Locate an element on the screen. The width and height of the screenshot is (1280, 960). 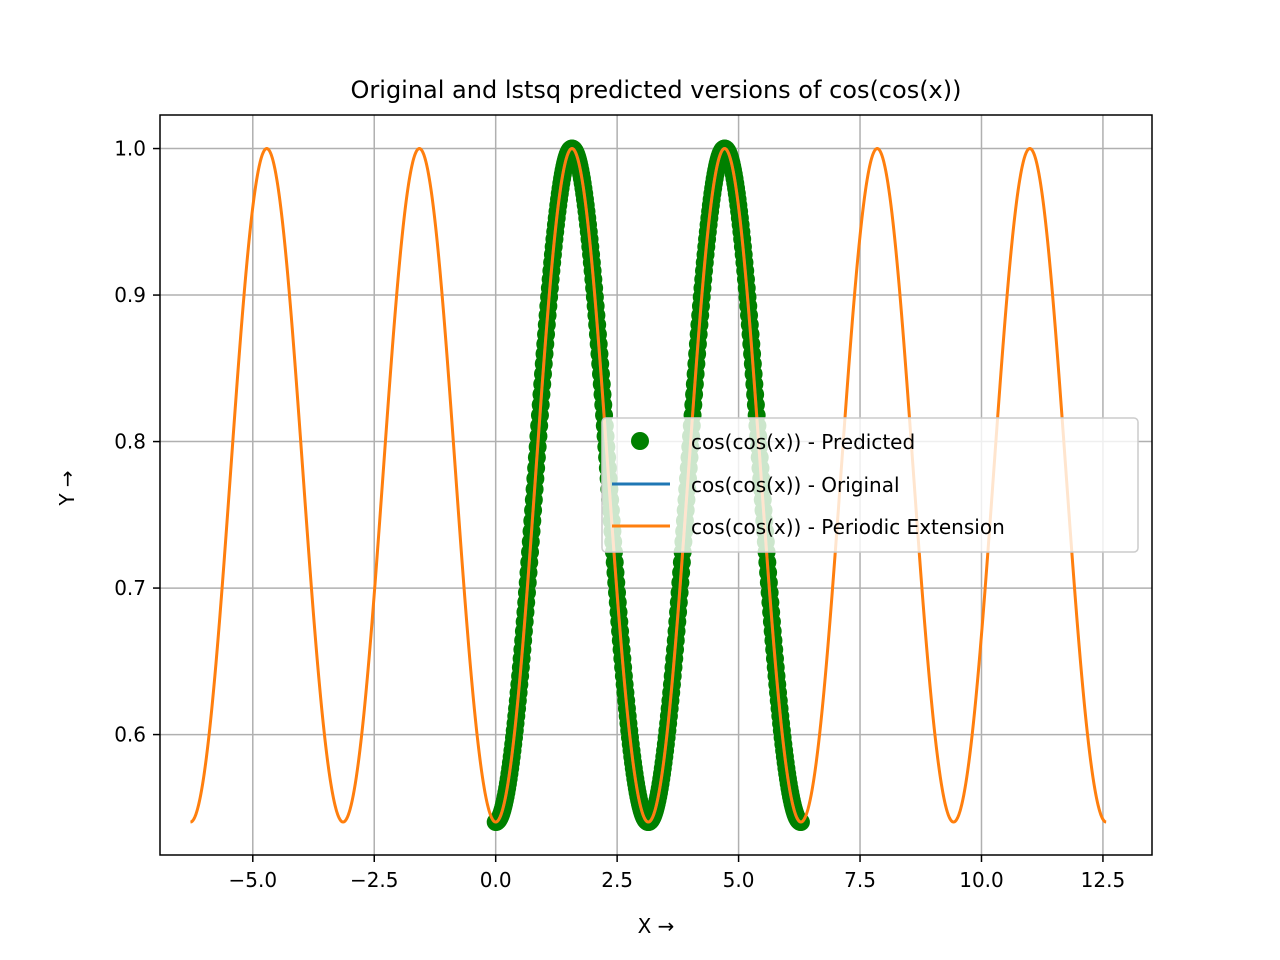
x-tick-label: −5.0 is located at coordinates (252, 880).